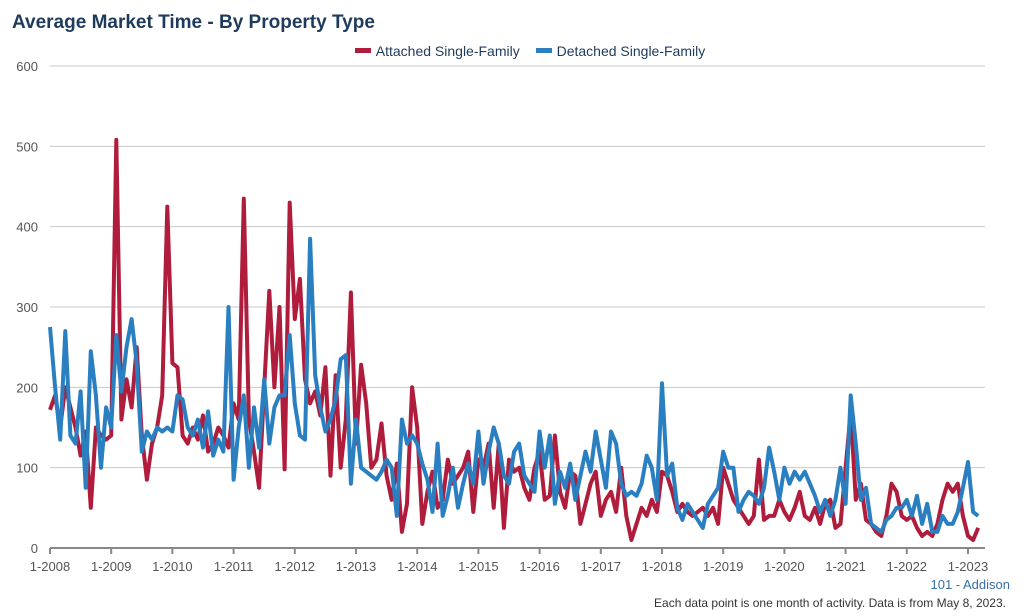  I want to click on legend-label-attached: Attached Single-Family, so click(447, 50).